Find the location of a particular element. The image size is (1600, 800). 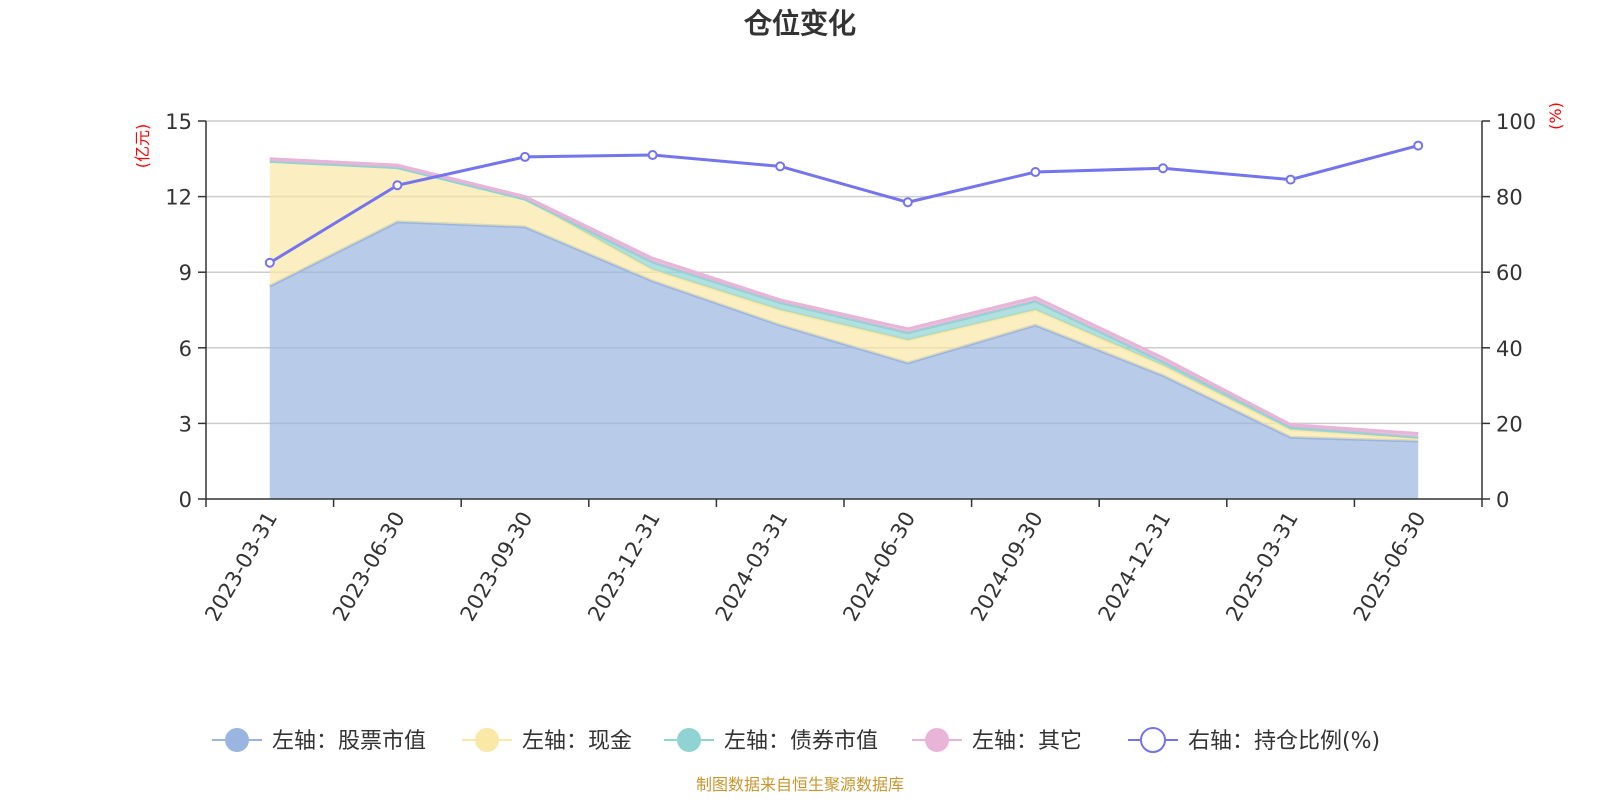

left-axis-tick-label: 15 is located at coordinates (178, 122).